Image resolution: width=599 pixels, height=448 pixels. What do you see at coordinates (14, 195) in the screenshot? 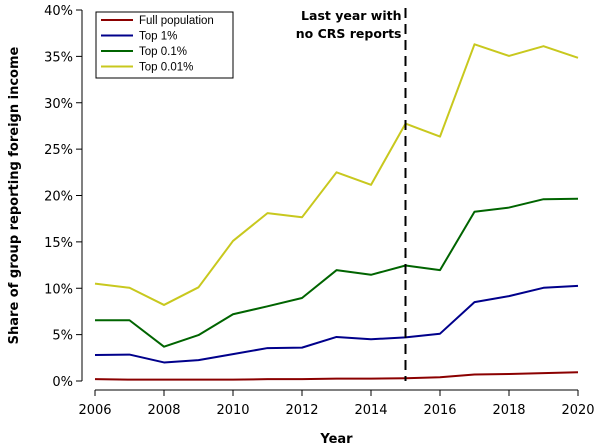
I see `y-axis-title: Share of group reporting foreign income` at bounding box center [14, 195].